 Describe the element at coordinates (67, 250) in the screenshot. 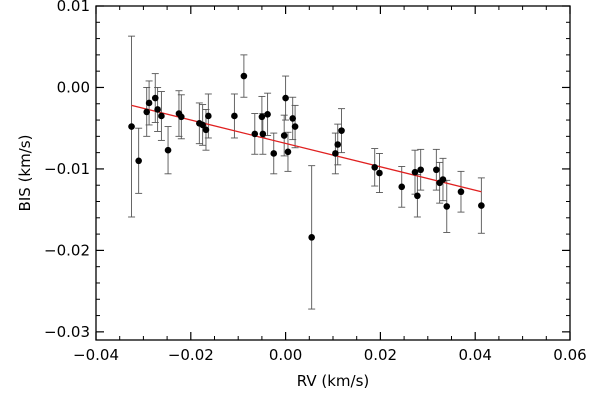

I see `y-tick-label: −0.02` at that location.